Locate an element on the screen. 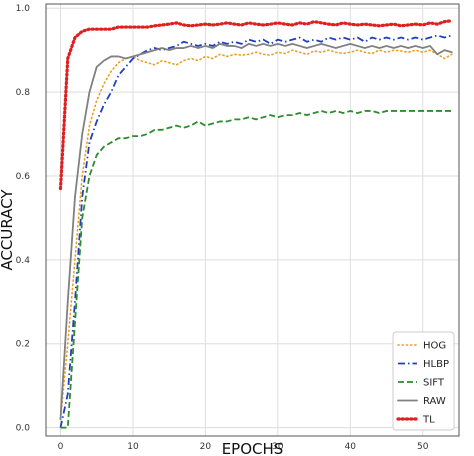 The height and width of the screenshot is (456, 474). x-tick-label: 0 is located at coordinates (61, 447).